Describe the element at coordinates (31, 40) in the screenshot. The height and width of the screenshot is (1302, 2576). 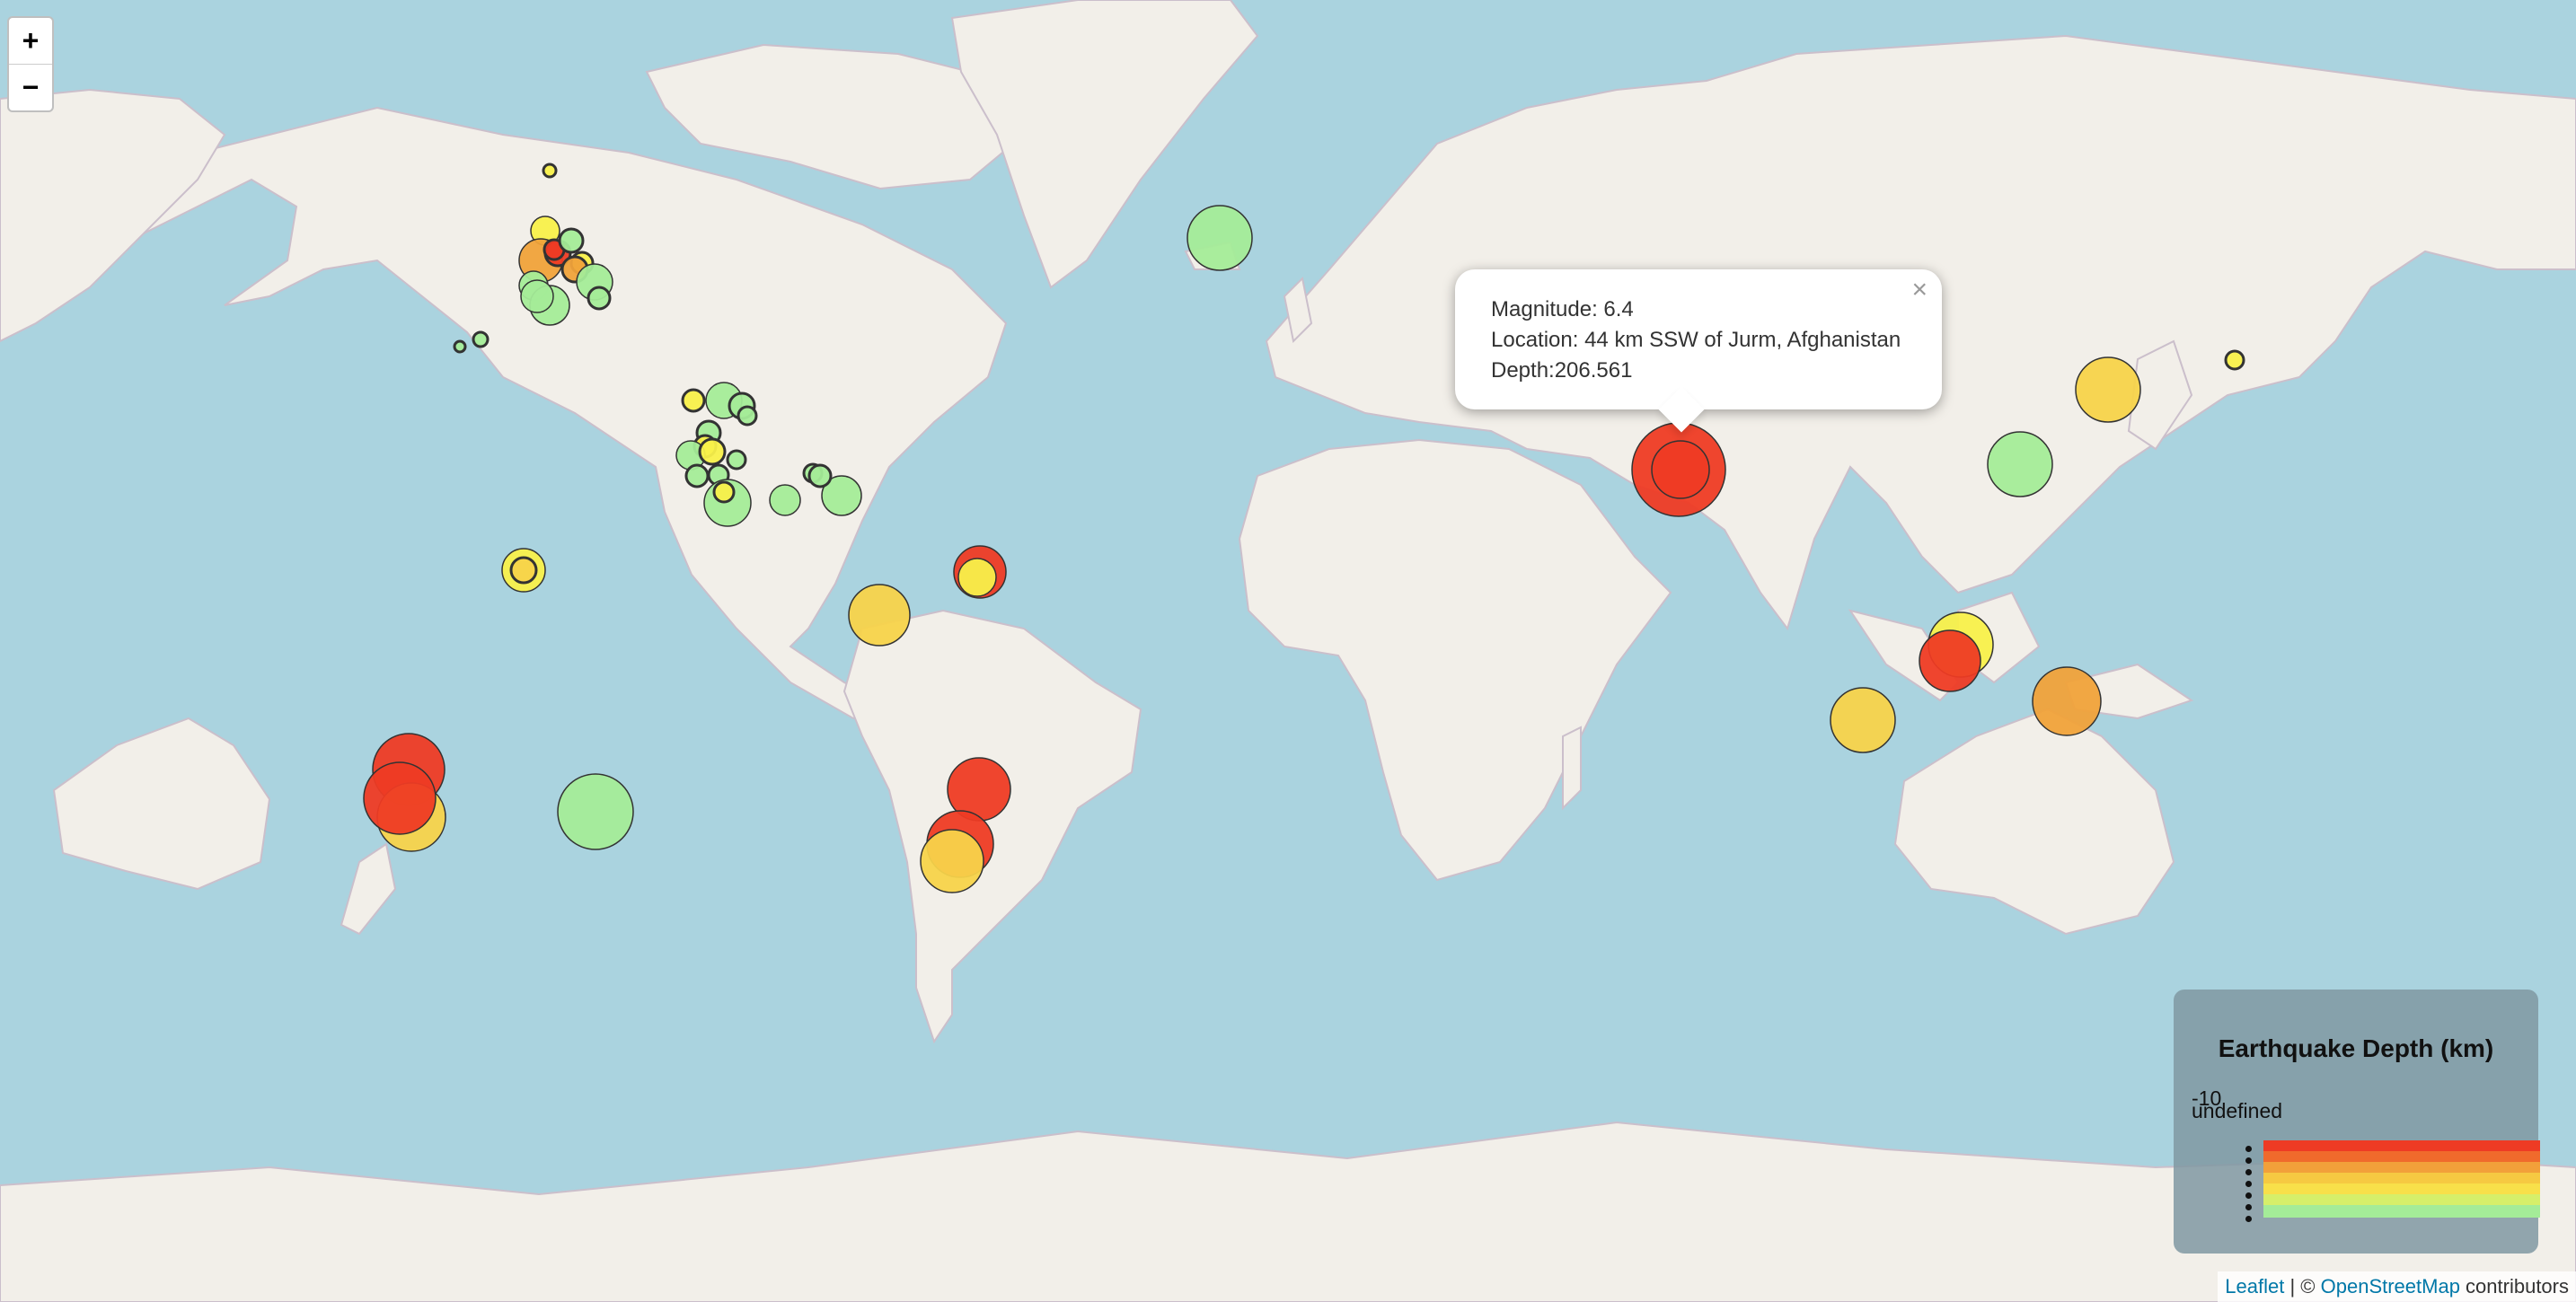
I see `zoom-in-button: +` at that location.